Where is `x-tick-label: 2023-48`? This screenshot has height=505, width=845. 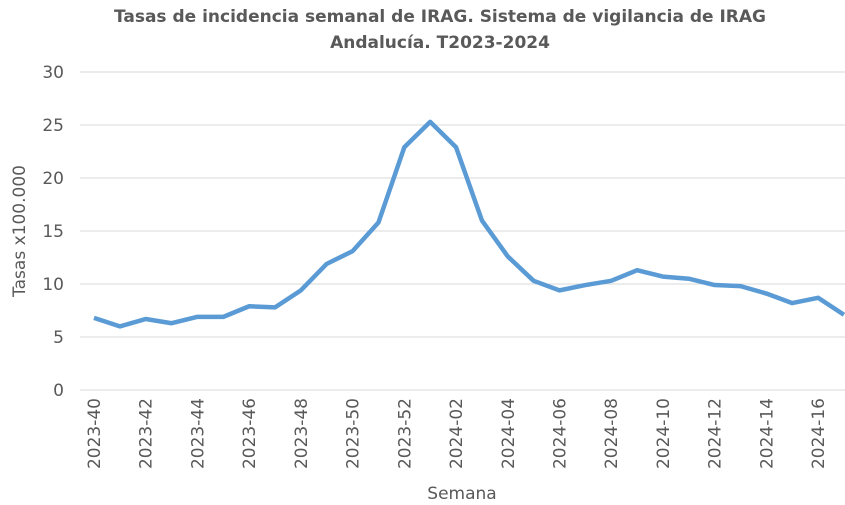 x-tick-label: 2023-48 is located at coordinates (302, 433).